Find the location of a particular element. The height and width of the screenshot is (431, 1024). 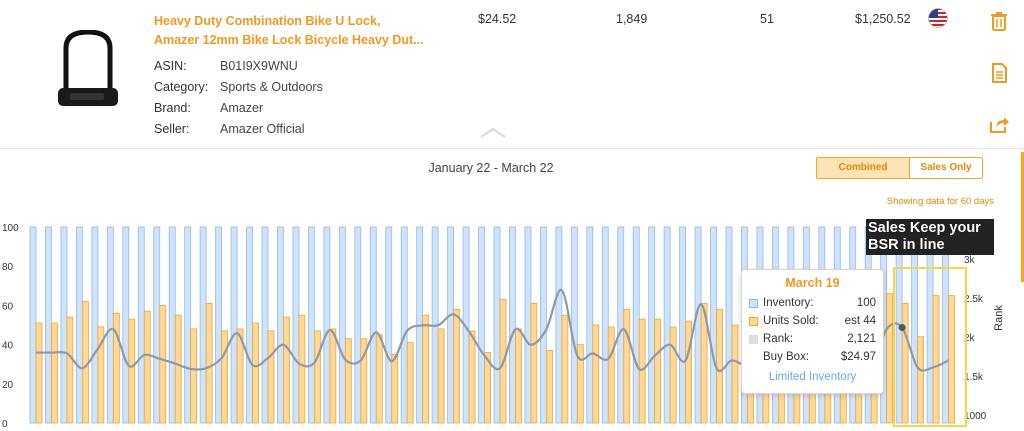

asin-label: ASIN: is located at coordinates (170, 66).